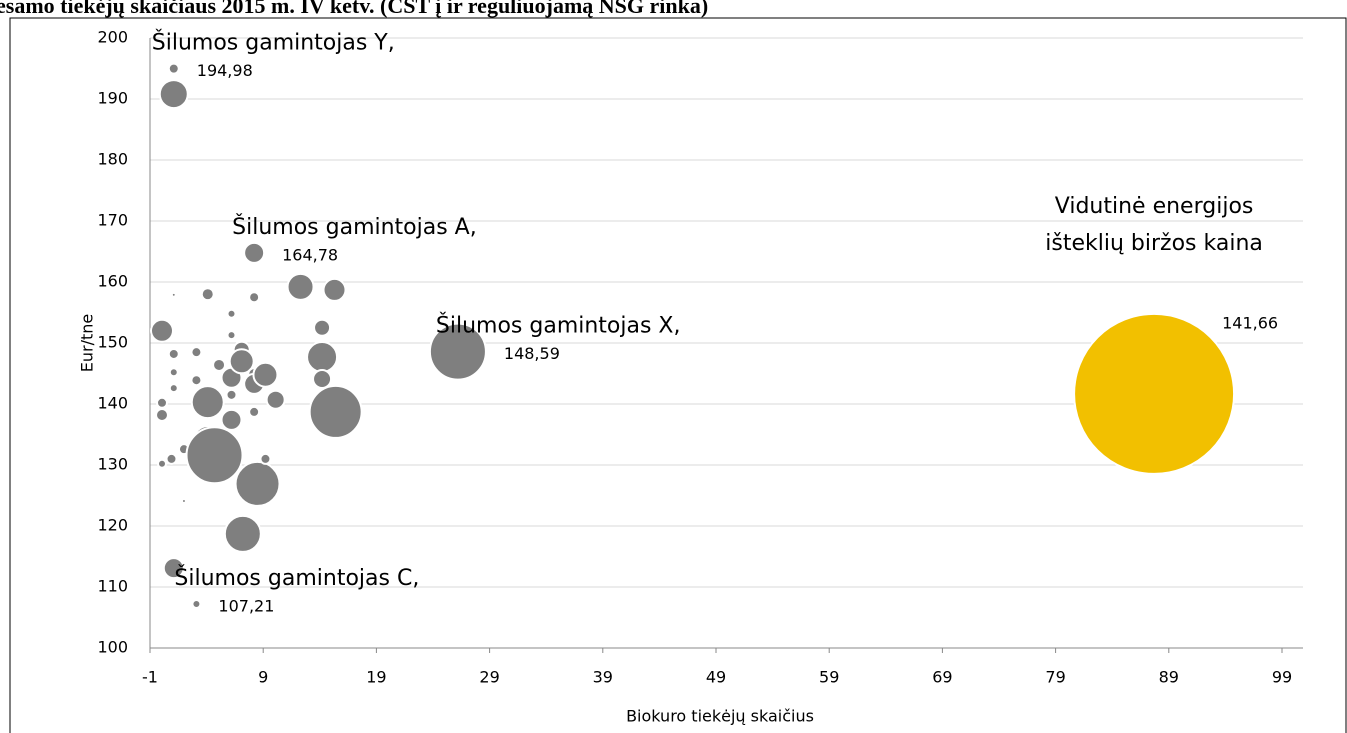 This screenshot has height=733, width=1347. Describe the element at coordinates (112, 220) in the screenshot. I see `y-tick-label: 170` at that location.